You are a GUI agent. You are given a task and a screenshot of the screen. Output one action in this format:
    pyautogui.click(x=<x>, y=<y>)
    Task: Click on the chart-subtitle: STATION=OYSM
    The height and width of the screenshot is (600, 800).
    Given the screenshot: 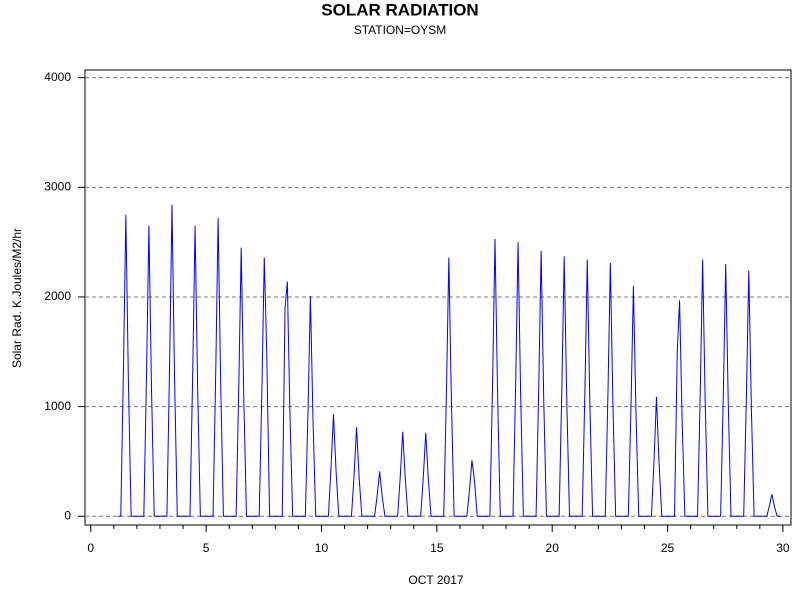 What is the action you would take?
    pyautogui.click(x=400, y=30)
    